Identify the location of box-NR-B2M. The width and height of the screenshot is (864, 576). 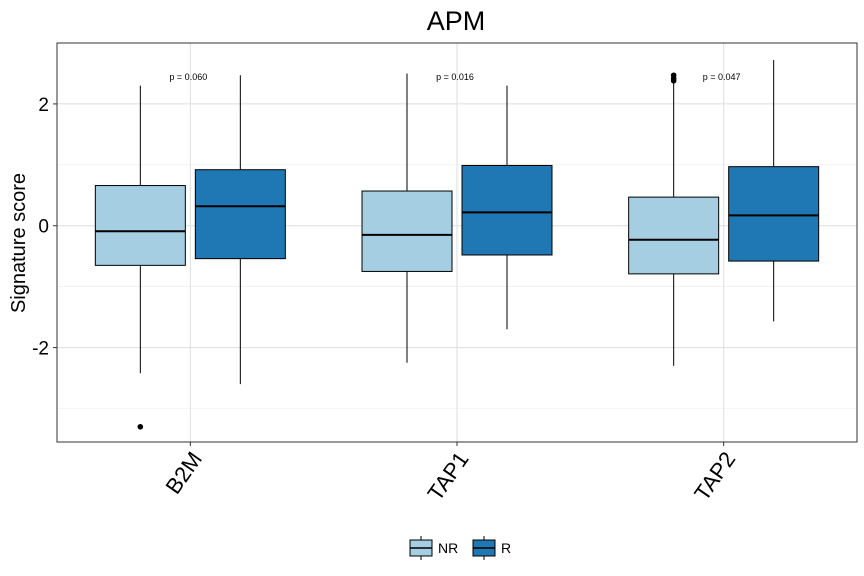
(140, 257).